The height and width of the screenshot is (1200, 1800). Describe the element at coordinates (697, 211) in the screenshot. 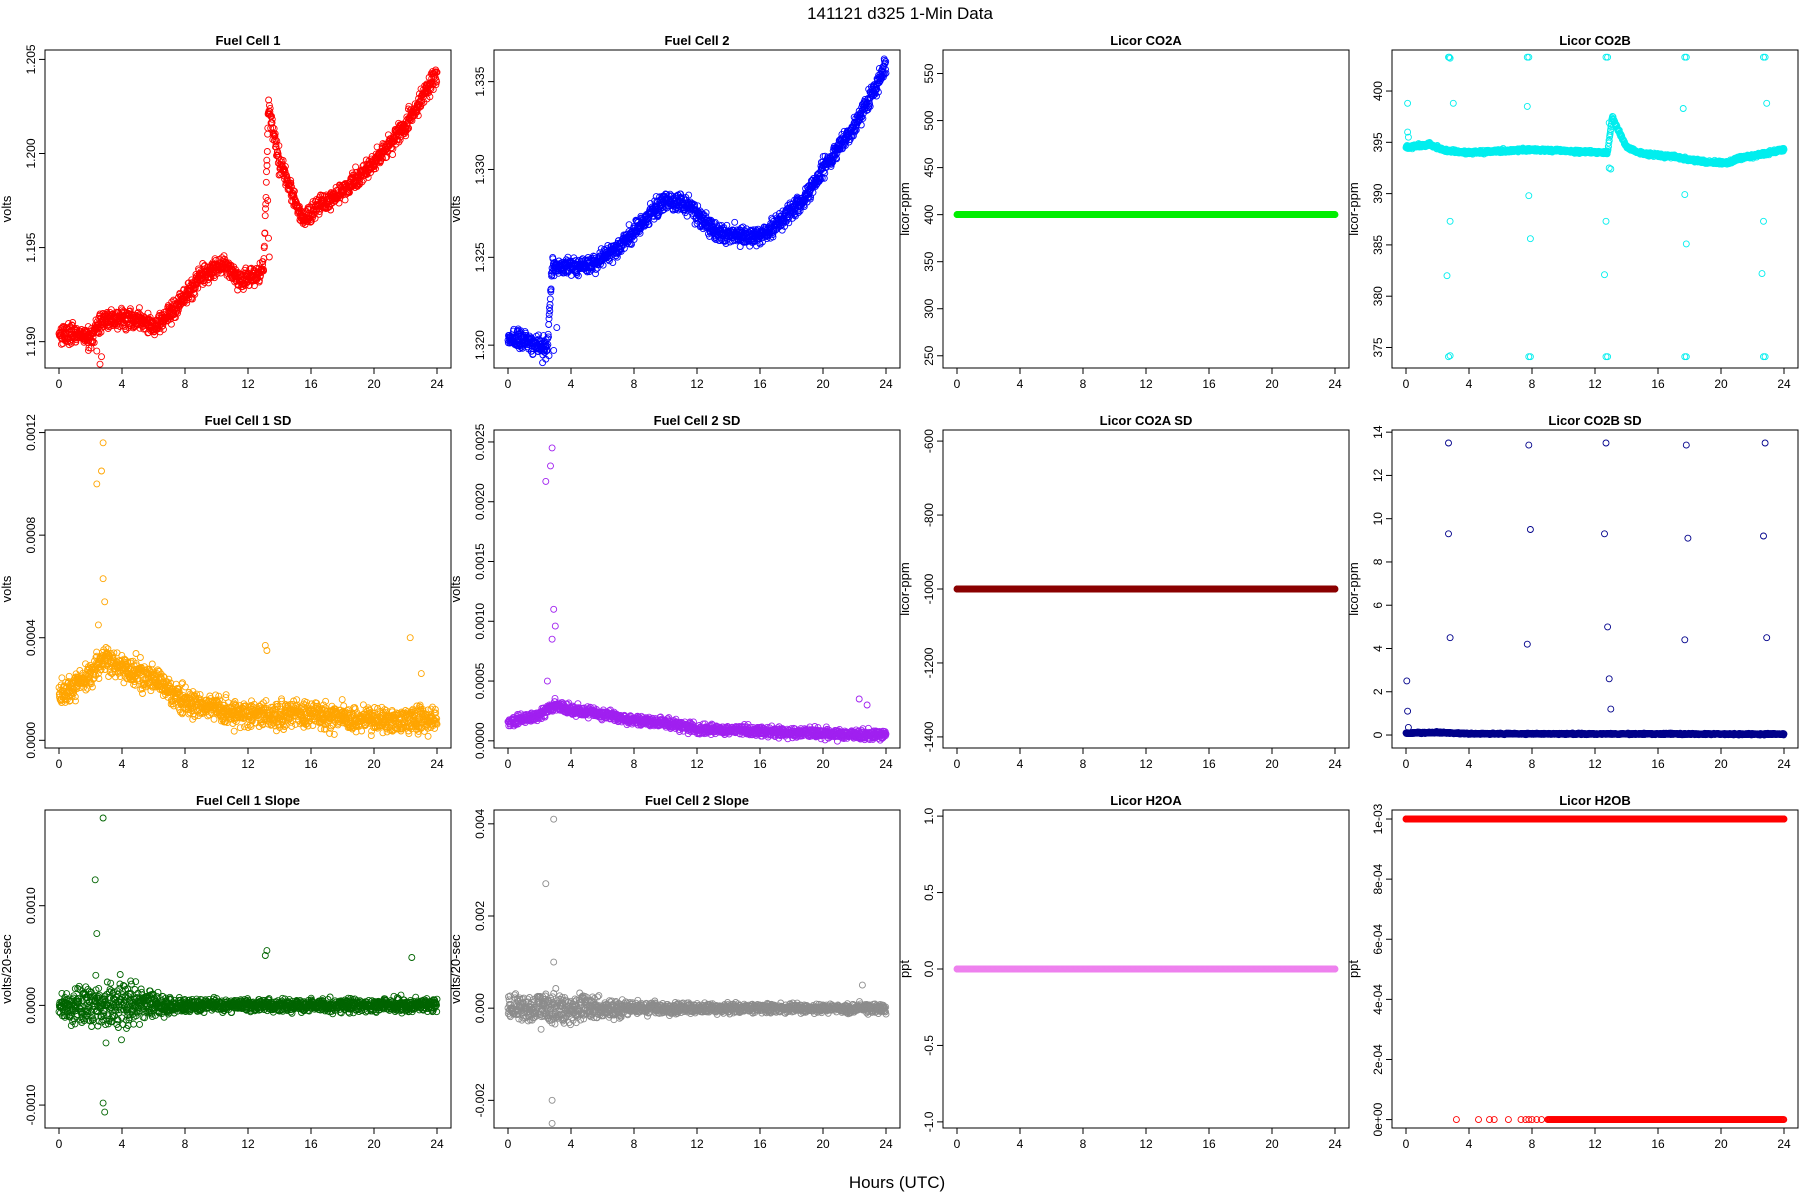

I see `panel-2-points` at that location.